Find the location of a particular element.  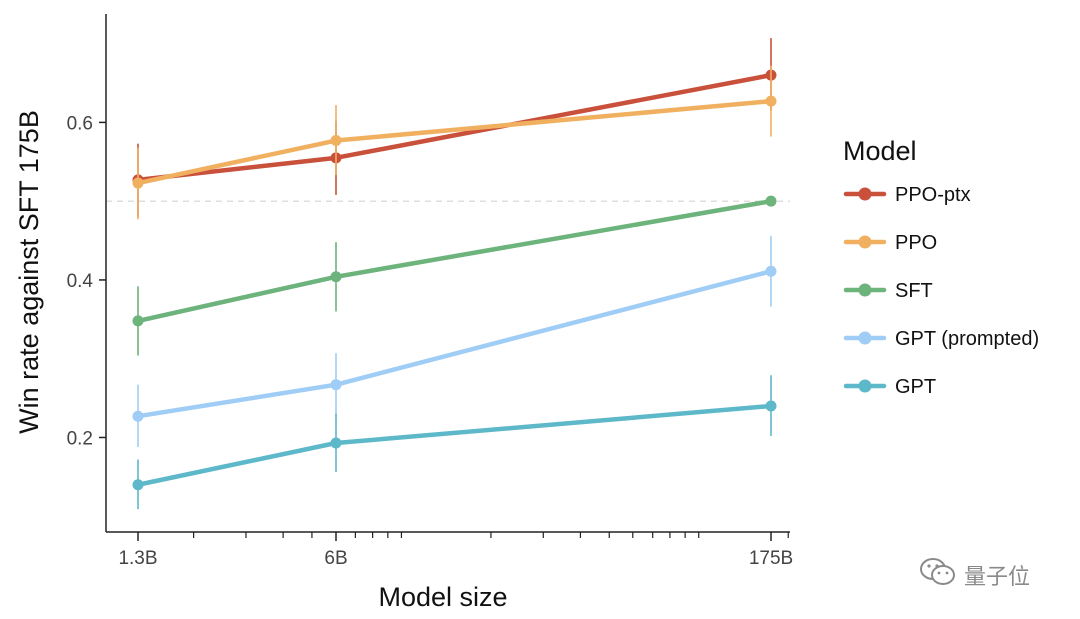

watermark: 量子位 is located at coordinates (974, 575).